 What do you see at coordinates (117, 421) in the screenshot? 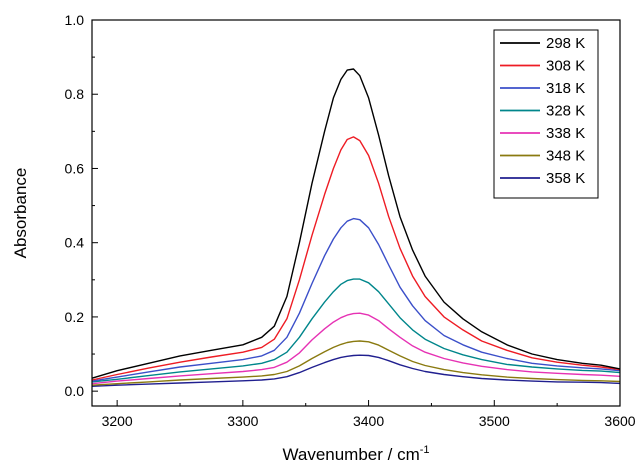
I see `x-tick-label: 3200` at bounding box center [117, 421].